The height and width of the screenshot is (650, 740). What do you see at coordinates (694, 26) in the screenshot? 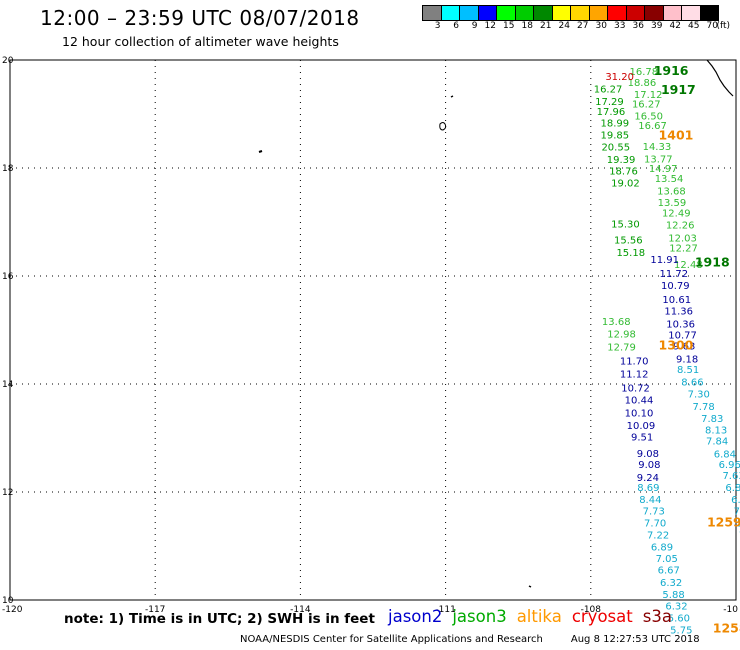
I see `color-scale-label: 45` at bounding box center [694, 26].